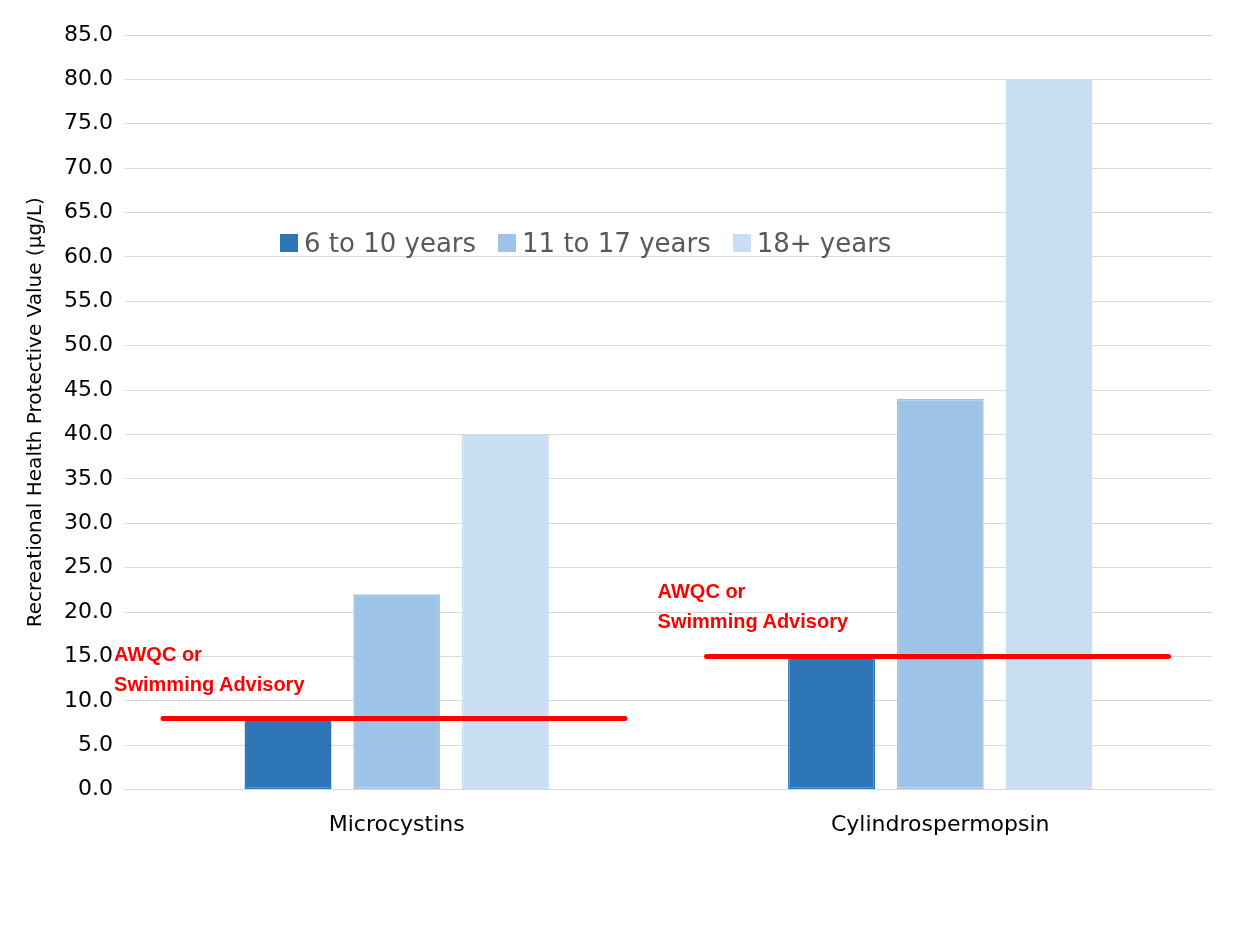 This screenshot has height=927, width=1237. I want to click on y-tick-label: 40.0, so click(88, 433).